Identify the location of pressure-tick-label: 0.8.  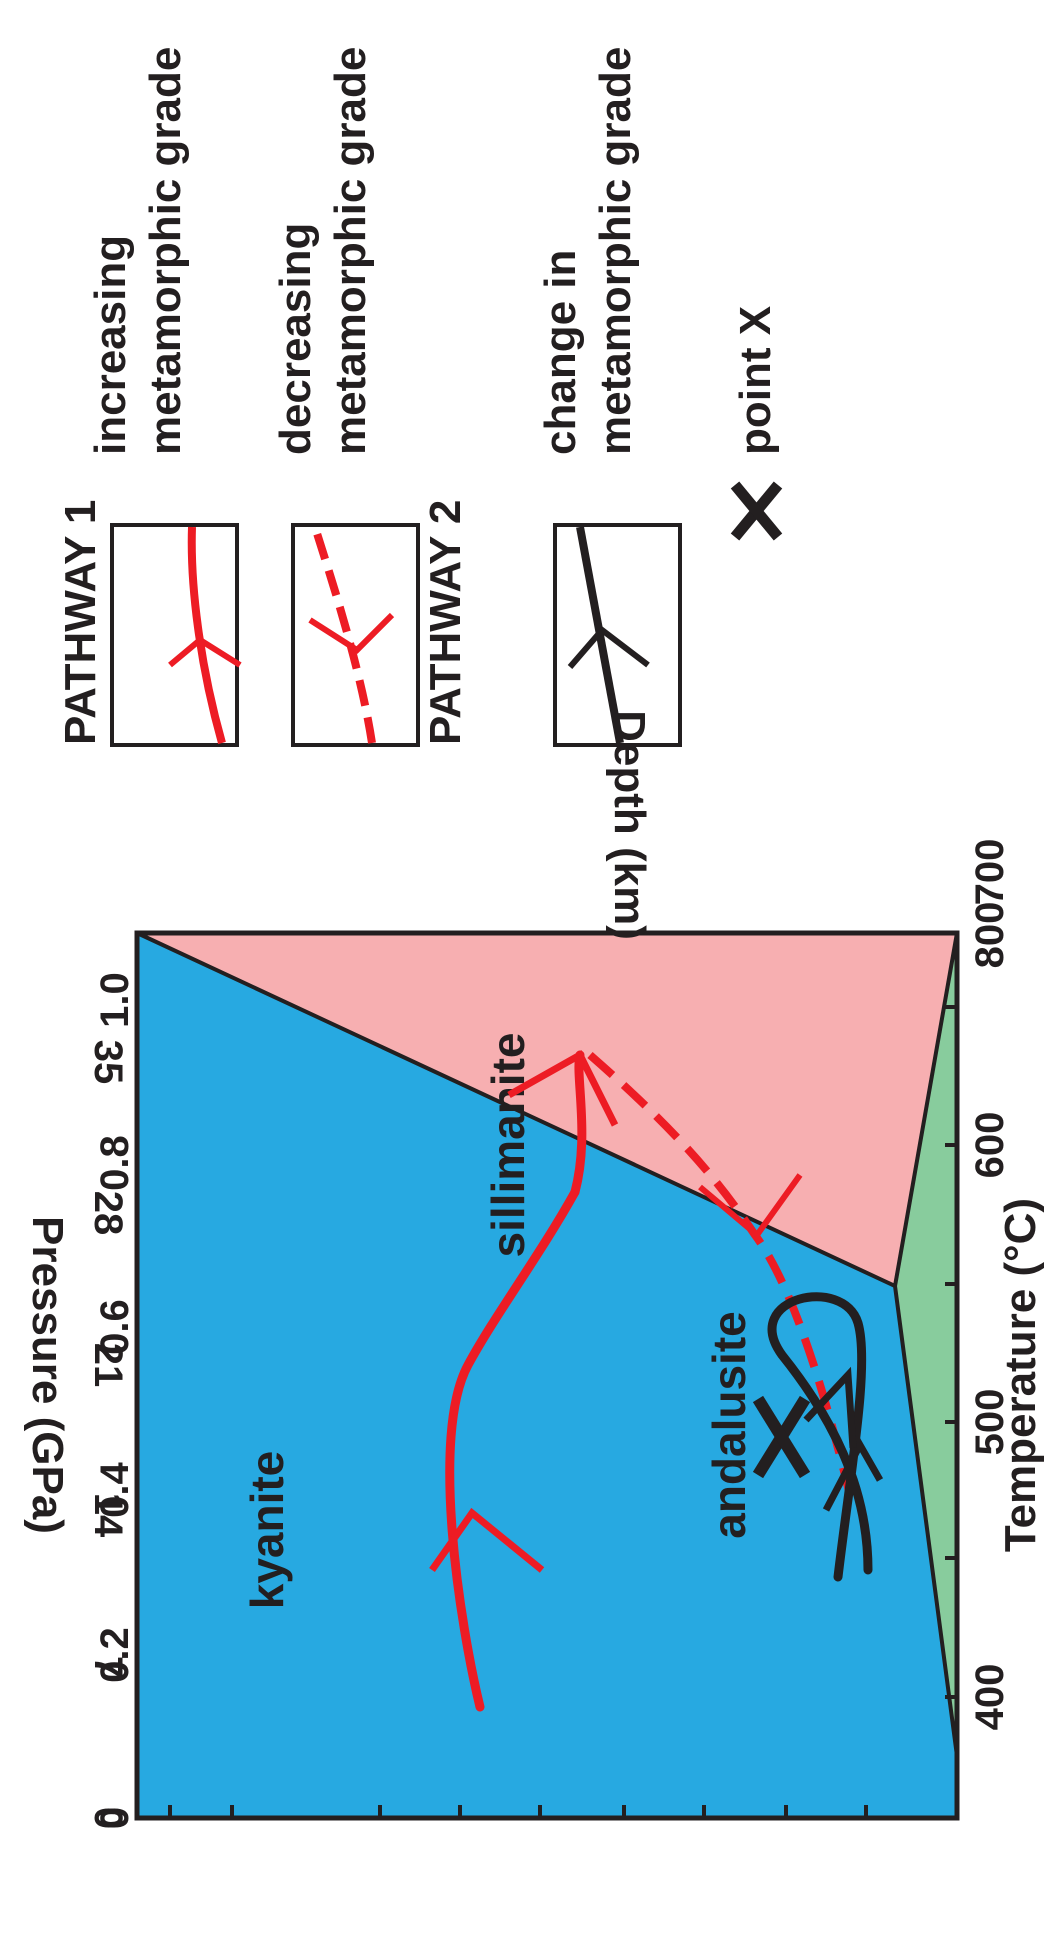
(115, 1163).